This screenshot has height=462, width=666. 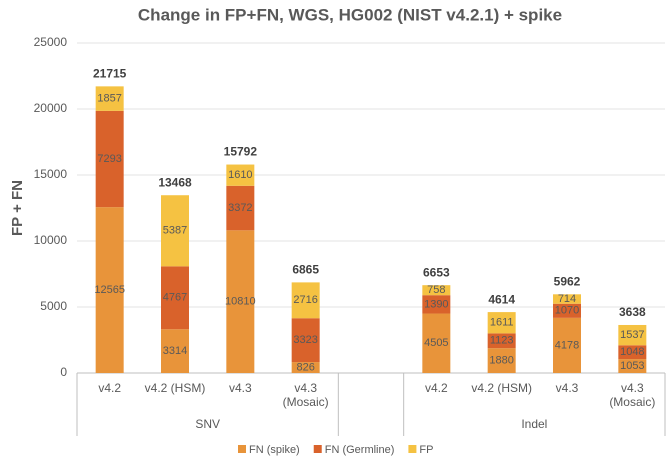 I want to click on total-label: 6865, so click(x=305, y=270).